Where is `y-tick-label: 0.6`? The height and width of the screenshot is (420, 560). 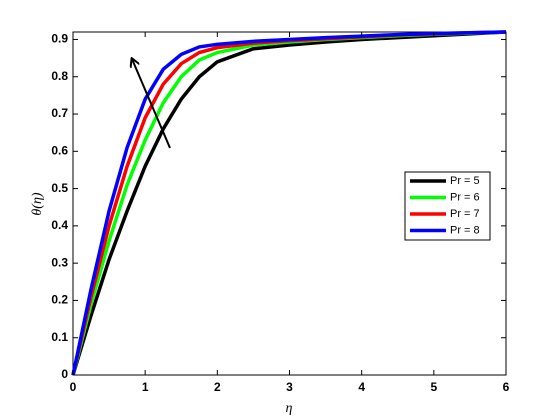
y-tick-label: 0.6 is located at coordinates (59, 150).